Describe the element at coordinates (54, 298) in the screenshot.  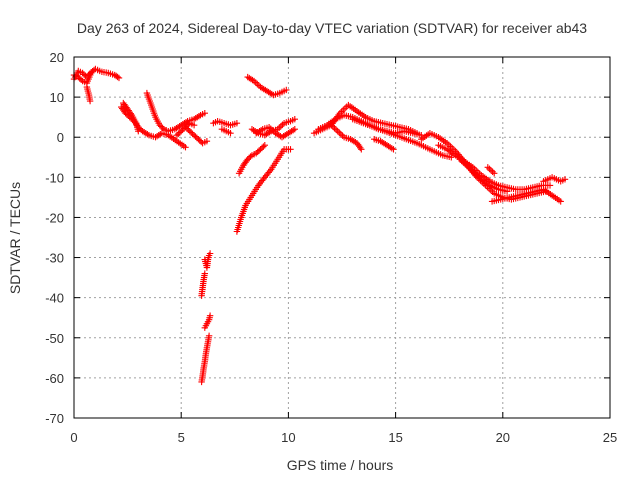
I see `y-tick-label: -40` at that location.